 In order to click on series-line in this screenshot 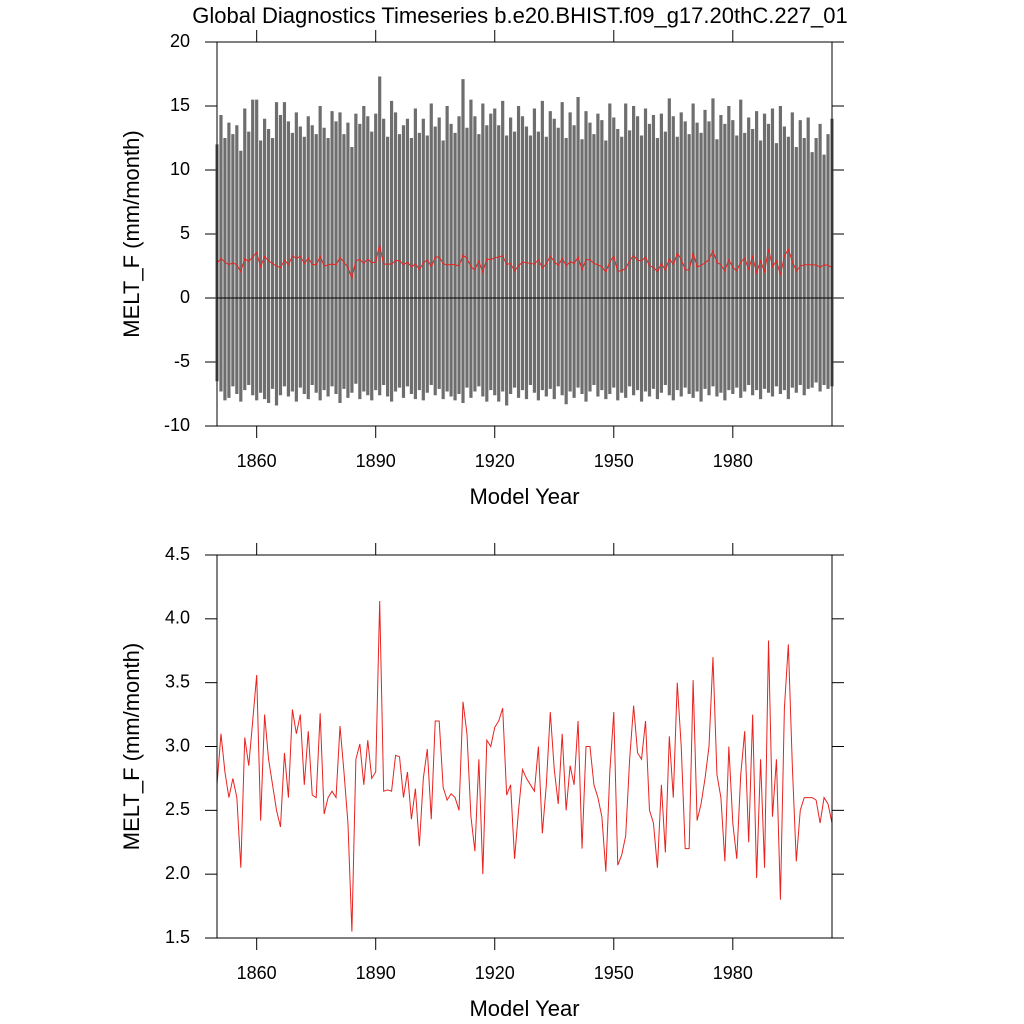, I will do `click(524, 262)`.